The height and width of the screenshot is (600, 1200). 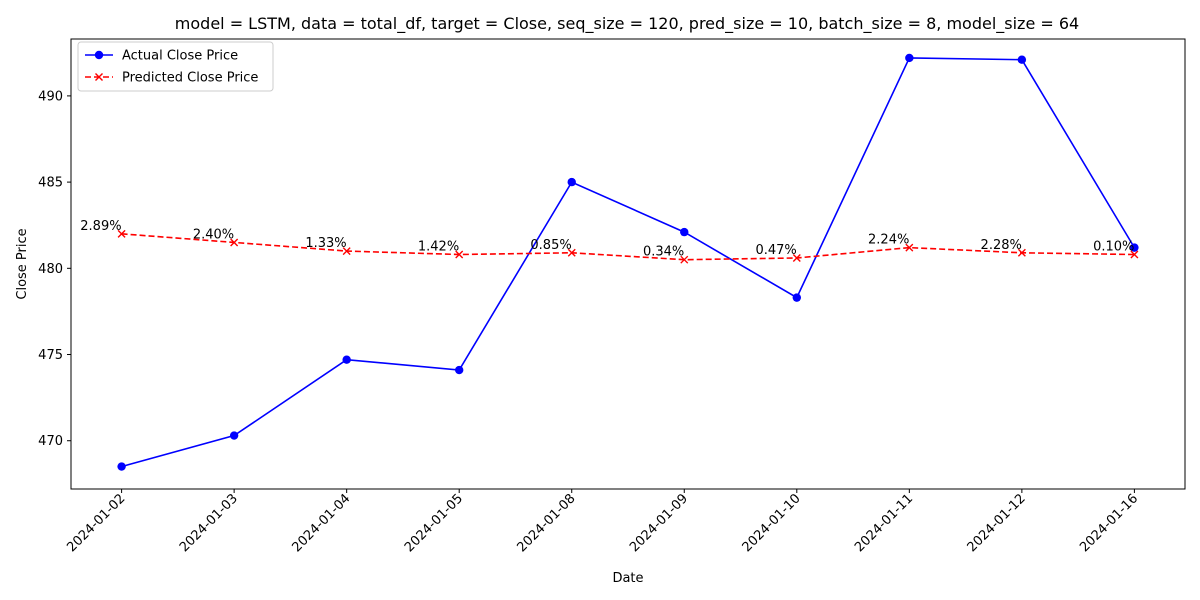 What do you see at coordinates (438, 247) in the screenshot?
I see `error-annotation: 1.42%` at bounding box center [438, 247].